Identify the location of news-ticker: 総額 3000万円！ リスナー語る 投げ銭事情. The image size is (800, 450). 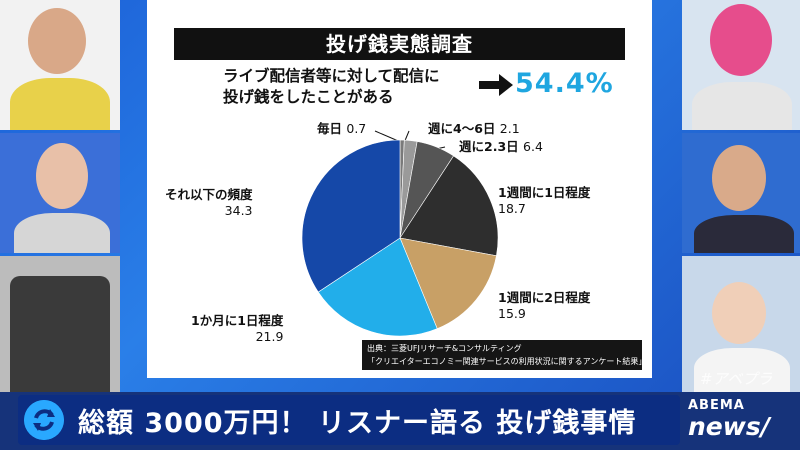
(349, 420).